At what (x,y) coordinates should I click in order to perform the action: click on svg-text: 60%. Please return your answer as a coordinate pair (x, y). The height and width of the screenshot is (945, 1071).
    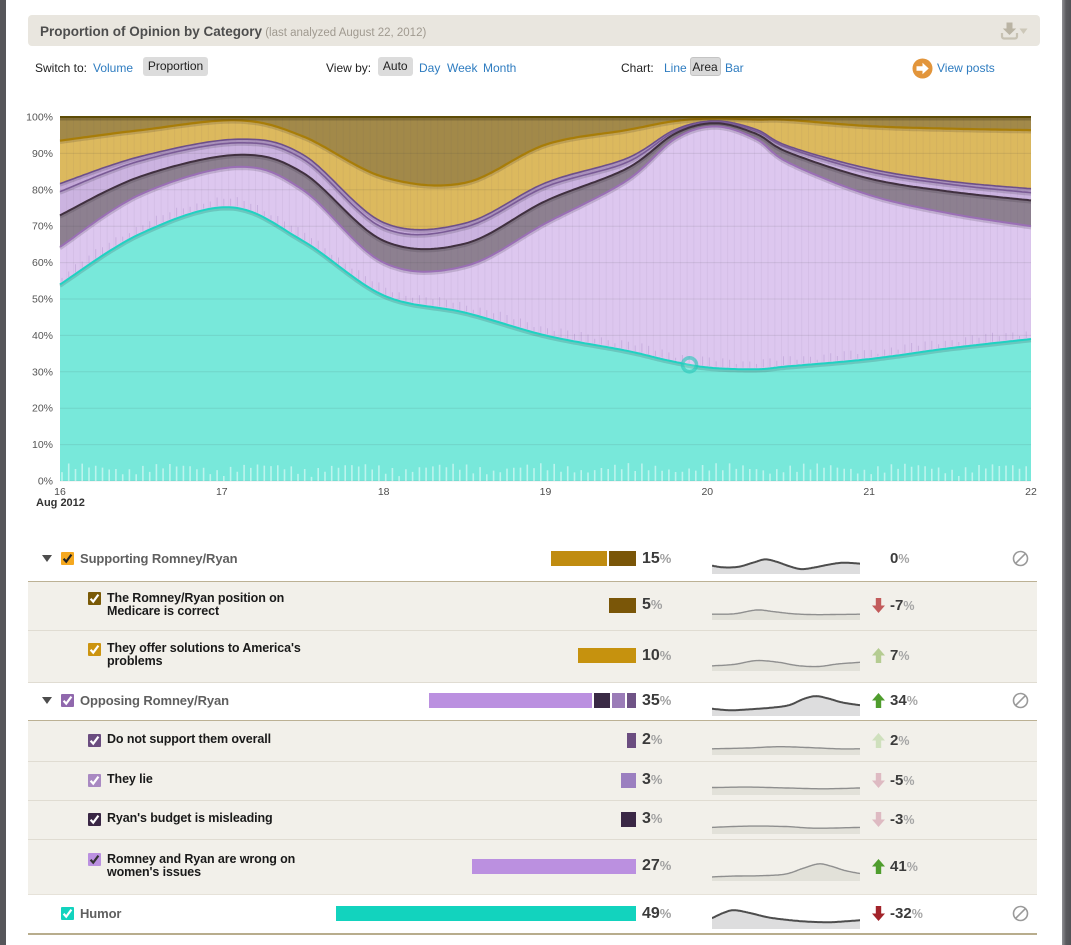
    Looking at the image, I should click on (42, 263).